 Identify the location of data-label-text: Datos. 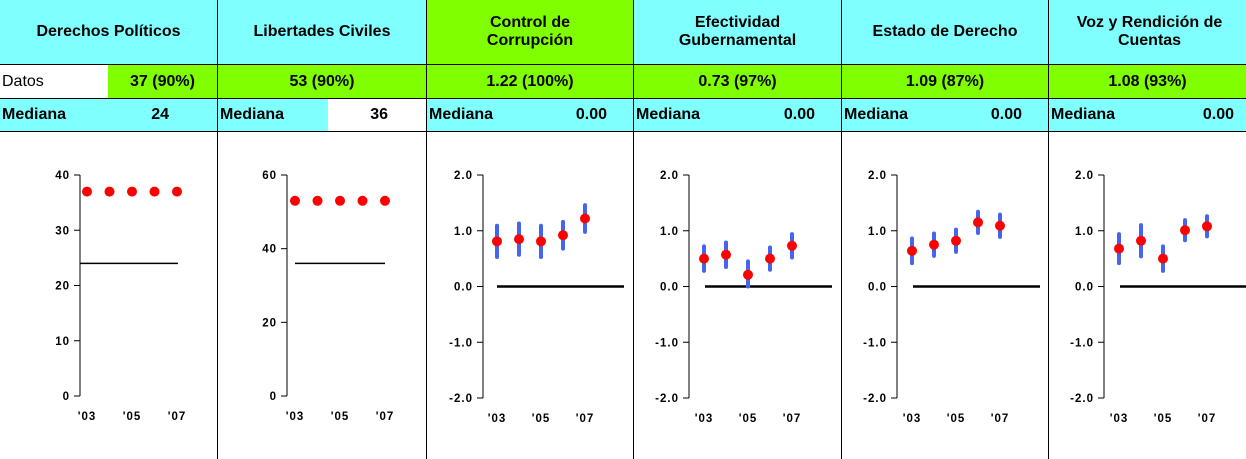
(23, 81).